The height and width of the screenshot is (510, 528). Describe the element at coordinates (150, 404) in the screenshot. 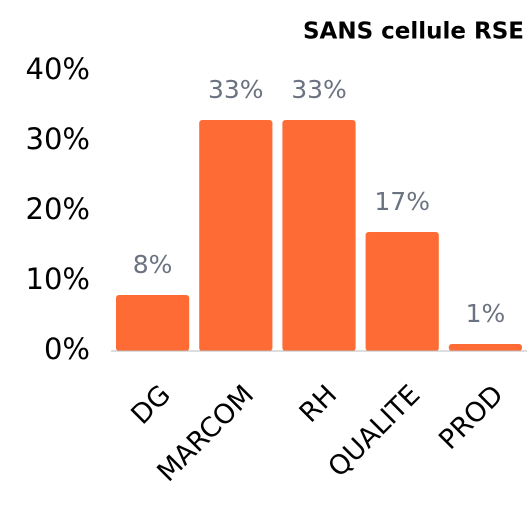

I see `x-tick-label: DG` at that location.